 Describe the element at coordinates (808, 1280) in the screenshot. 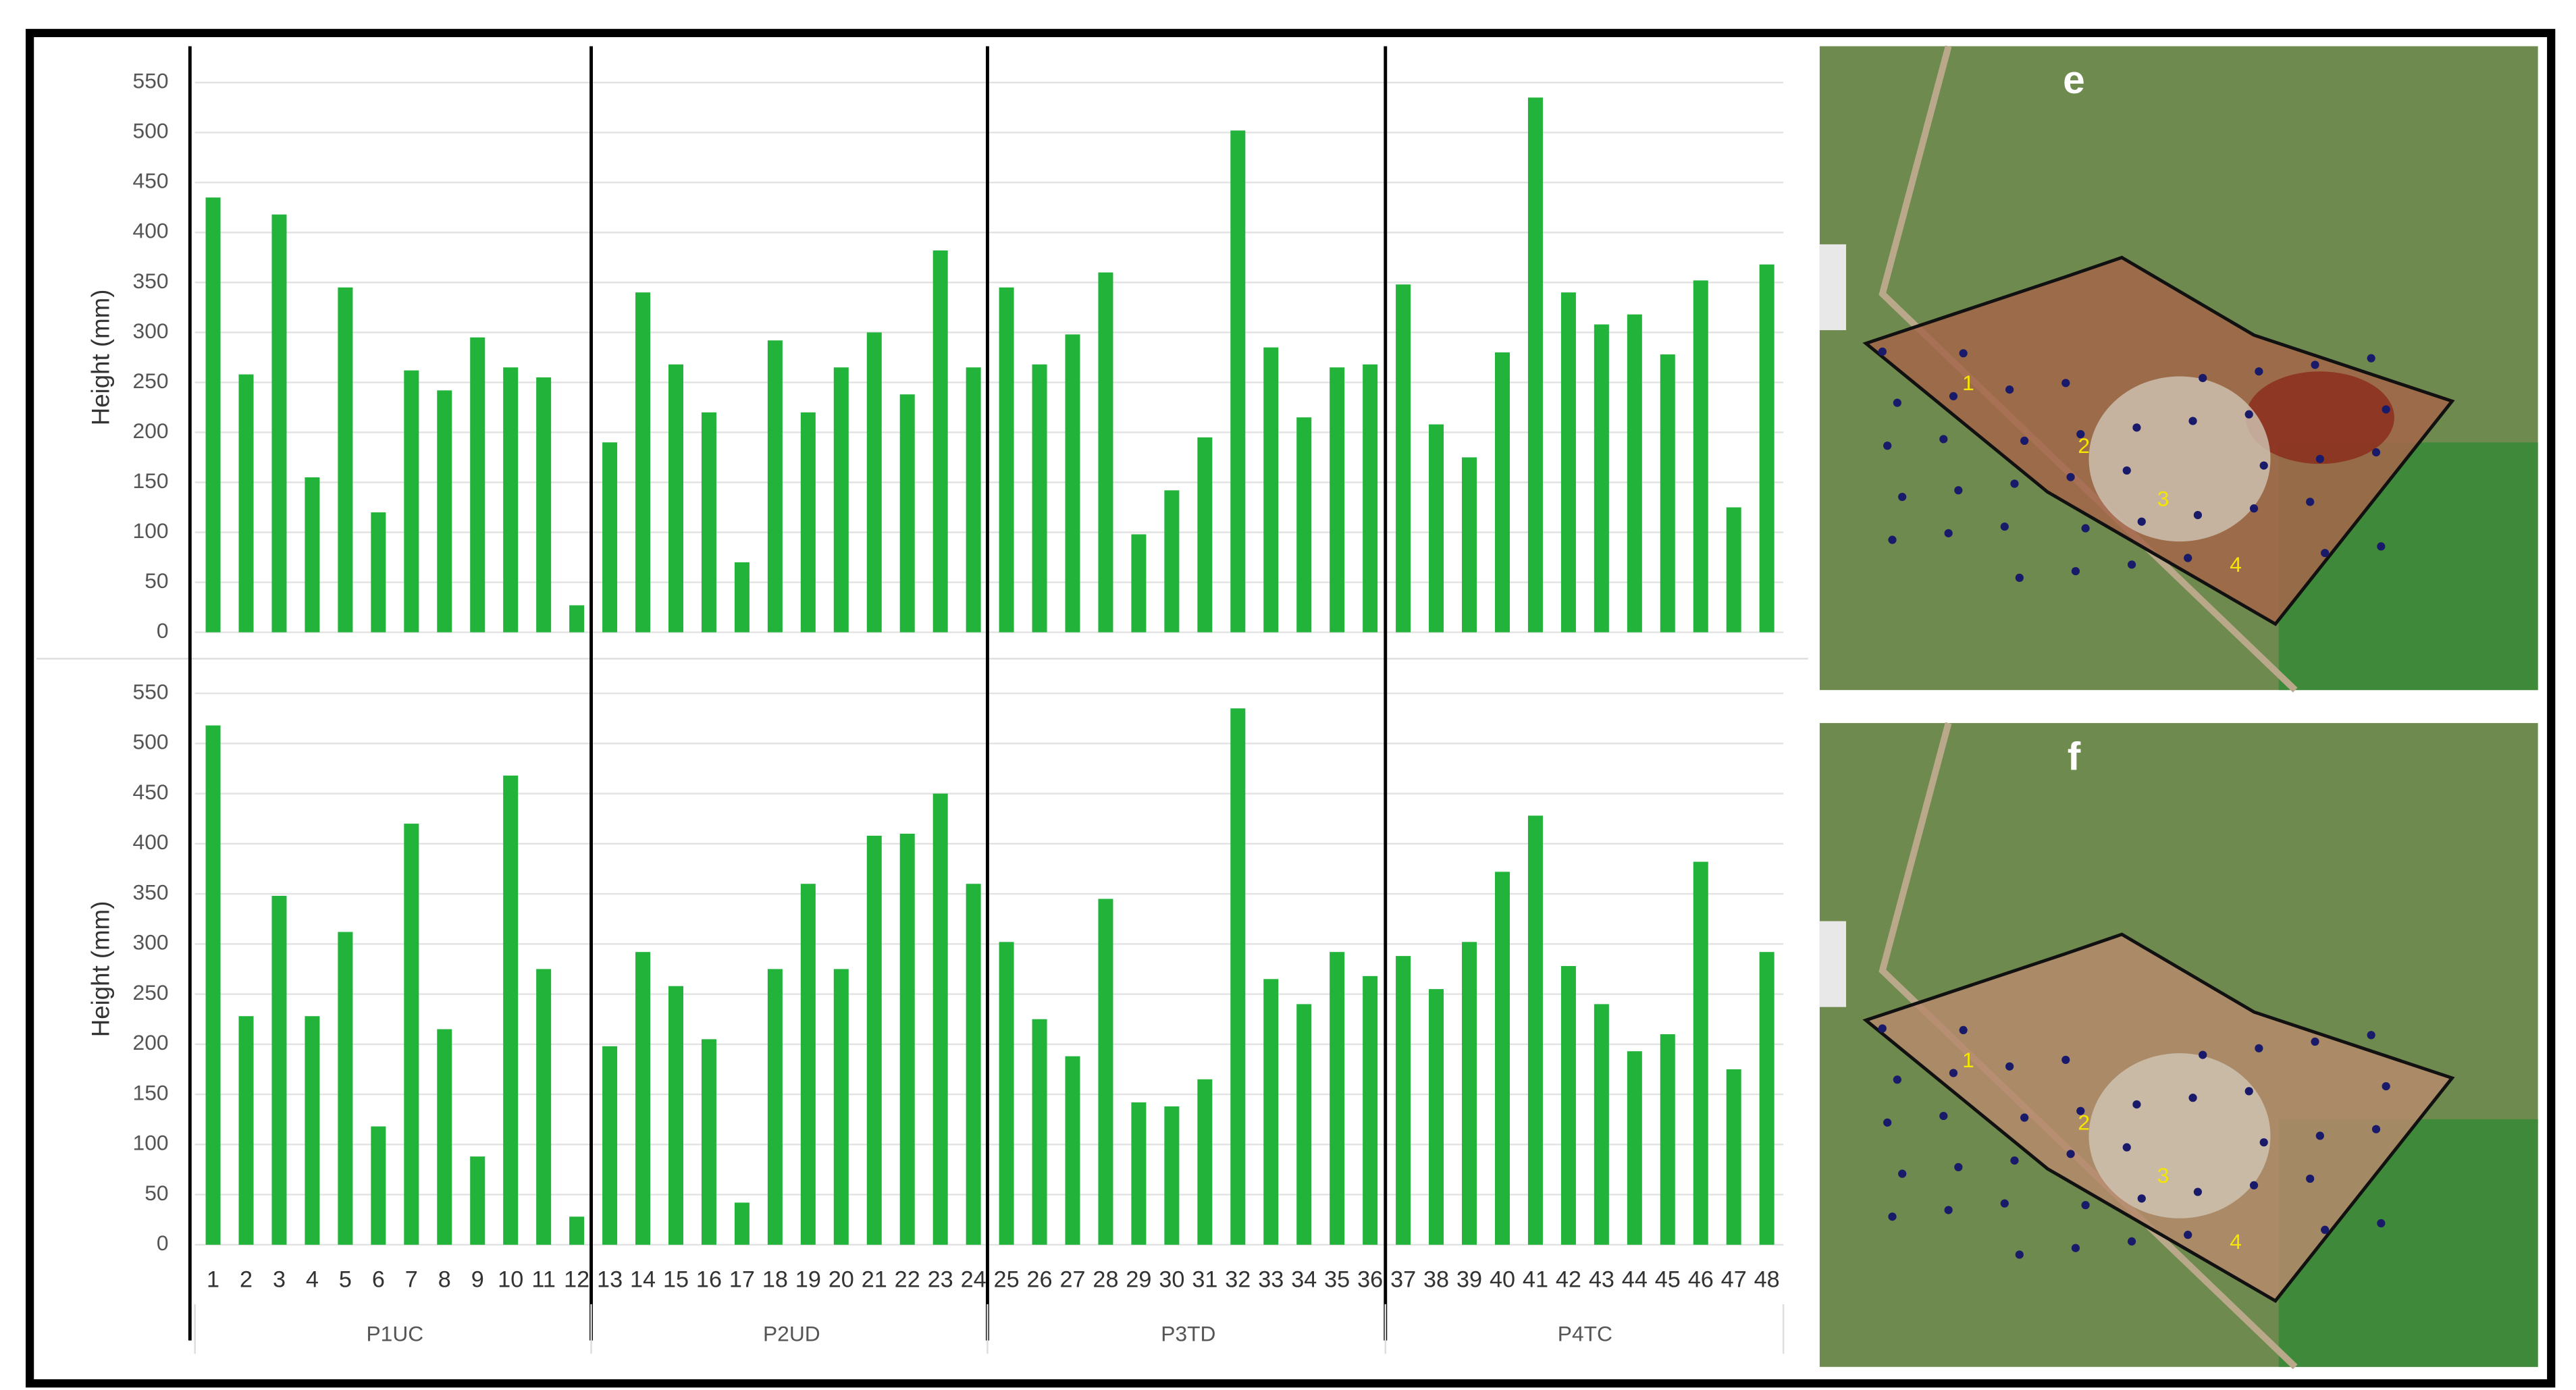

I see `x-tick-label: 19` at that location.